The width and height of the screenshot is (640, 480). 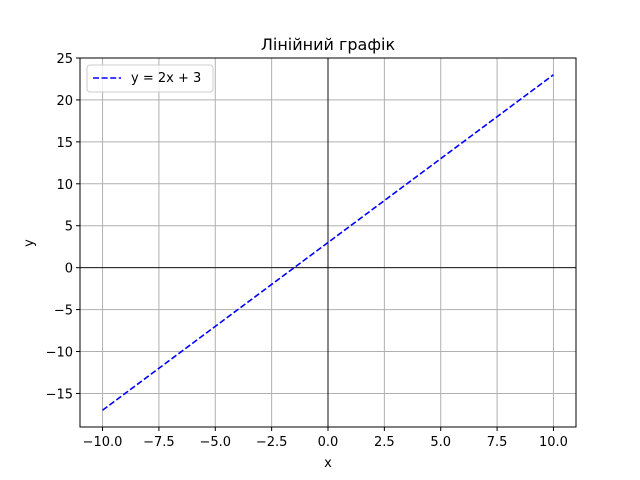 I want to click on legend-box, so click(x=150, y=78).